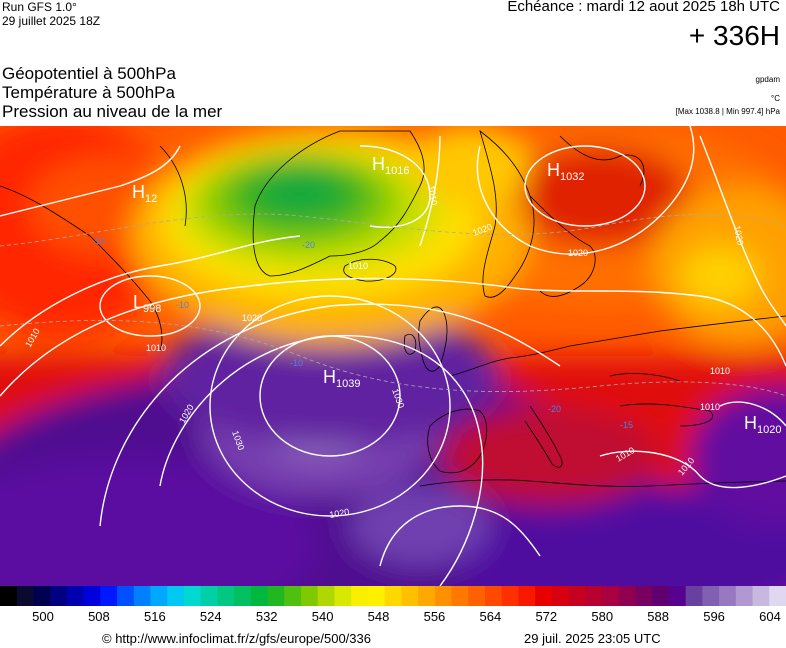  What do you see at coordinates (390, 165) in the screenshot?
I see `pressure-center-high: H1016` at bounding box center [390, 165].